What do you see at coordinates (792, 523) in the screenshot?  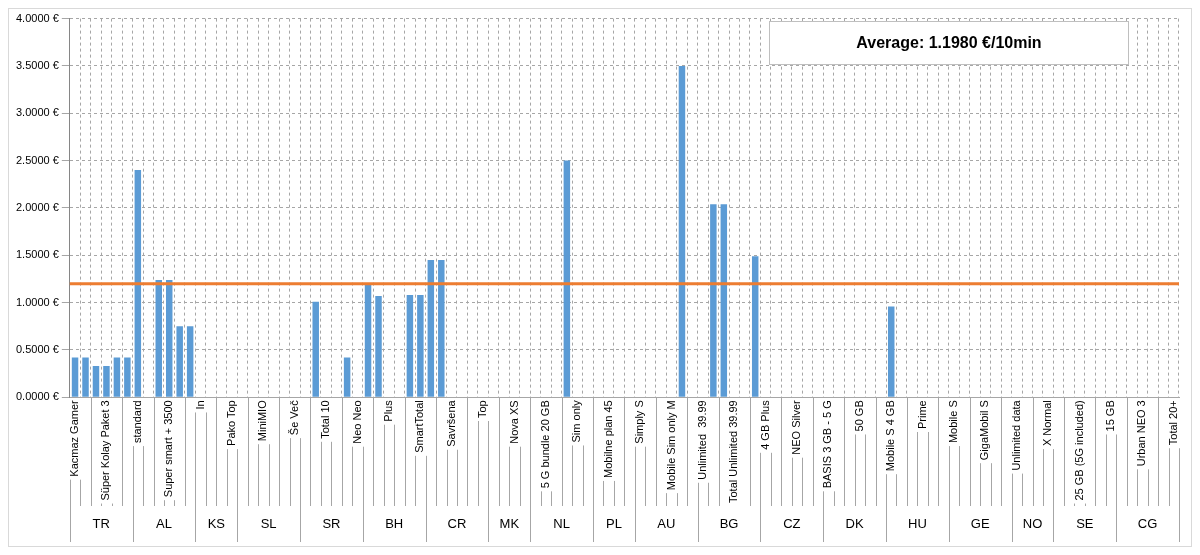 I see `text: CZ` at bounding box center [792, 523].